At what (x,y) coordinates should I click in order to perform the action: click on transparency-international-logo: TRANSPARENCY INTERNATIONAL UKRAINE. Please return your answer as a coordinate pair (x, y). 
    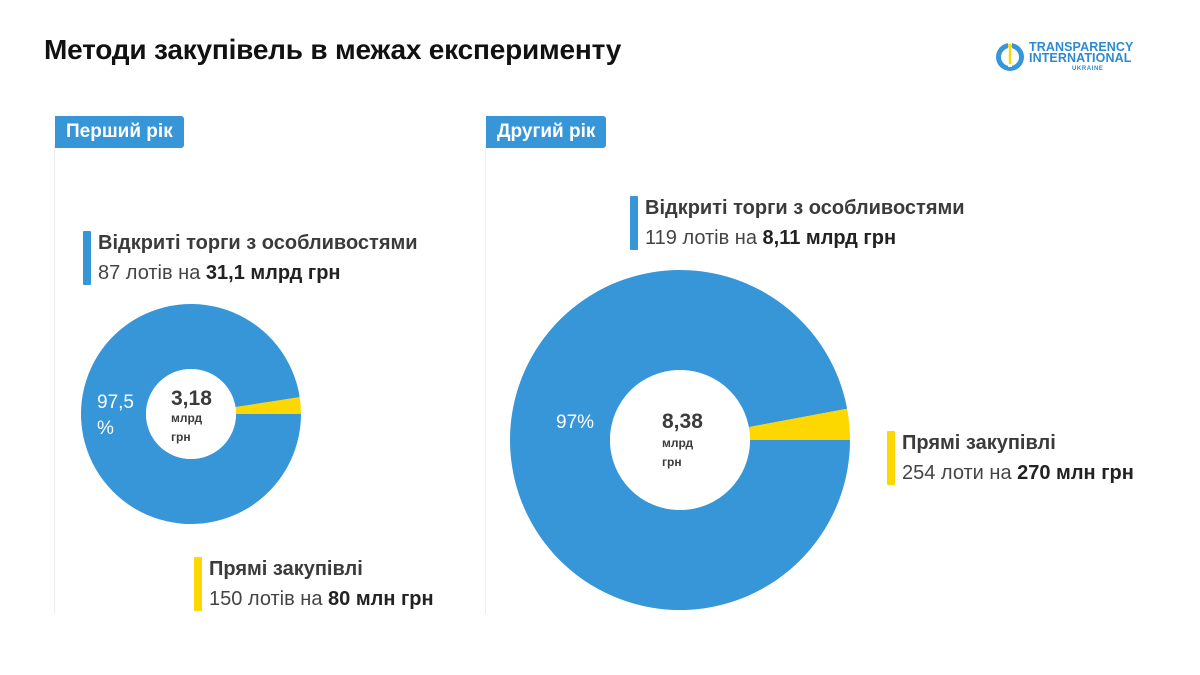
    Looking at the image, I should click on (1069, 57).